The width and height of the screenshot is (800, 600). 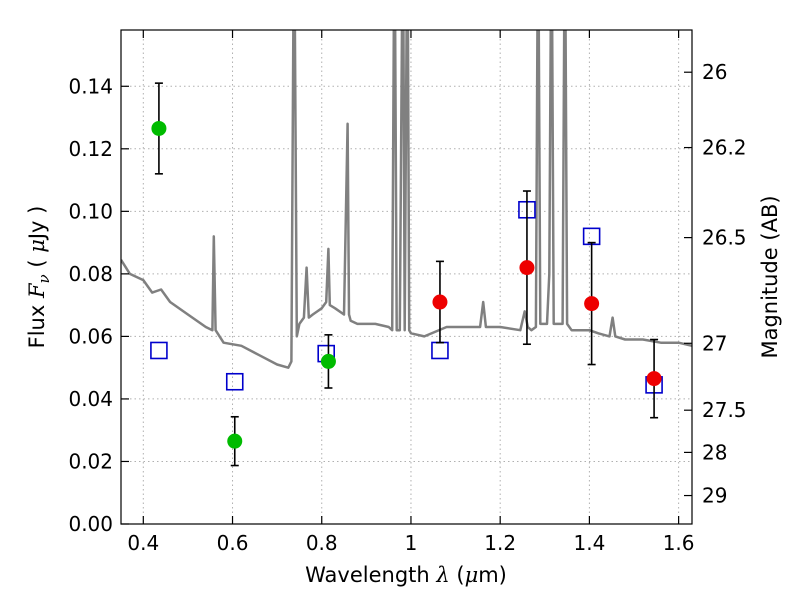 What do you see at coordinates (714, 496) in the screenshot?
I see `y2-tick-label: 29` at bounding box center [714, 496].